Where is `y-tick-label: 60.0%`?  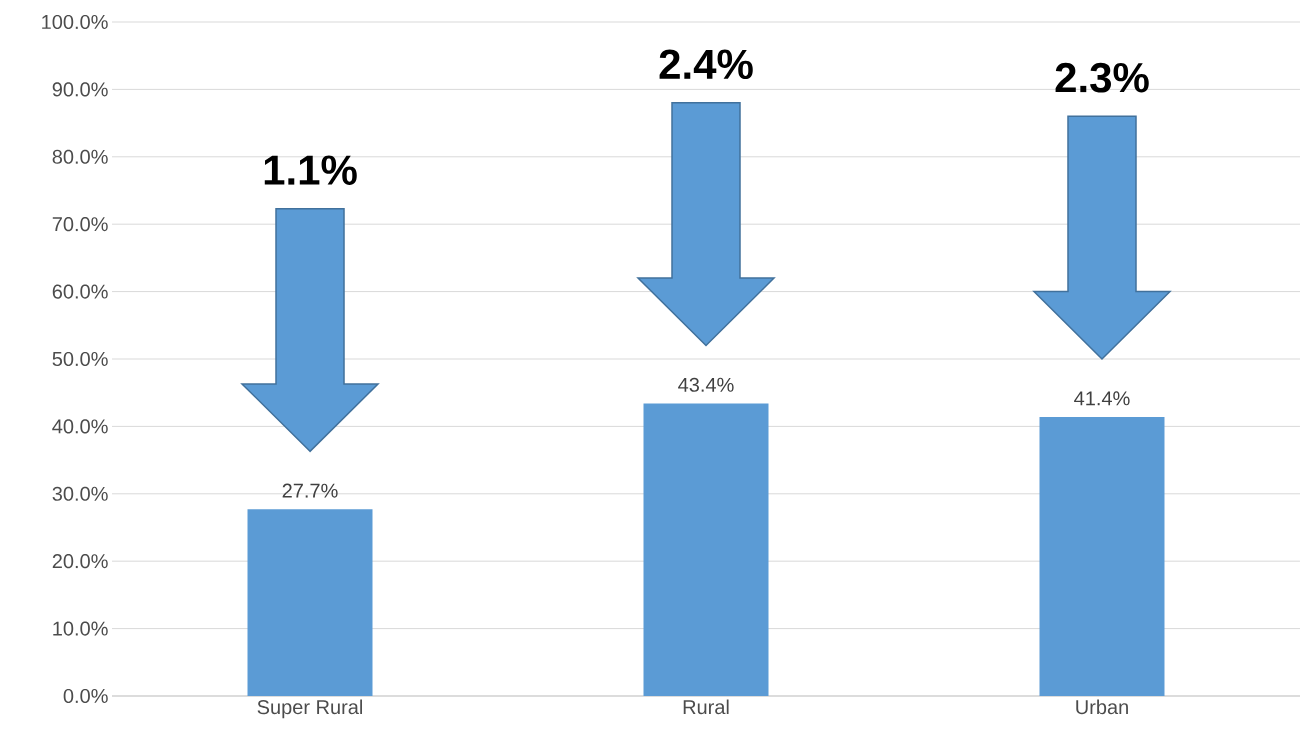 y-tick-label: 60.0% is located at coordinates (80, 291).